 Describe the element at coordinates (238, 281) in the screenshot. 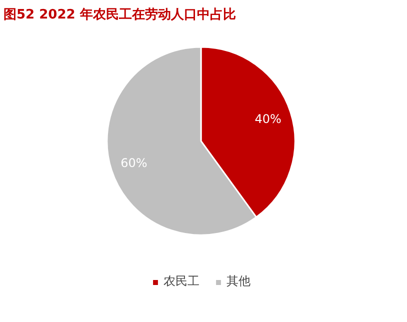

I see `legend-label: 其他` at that location.